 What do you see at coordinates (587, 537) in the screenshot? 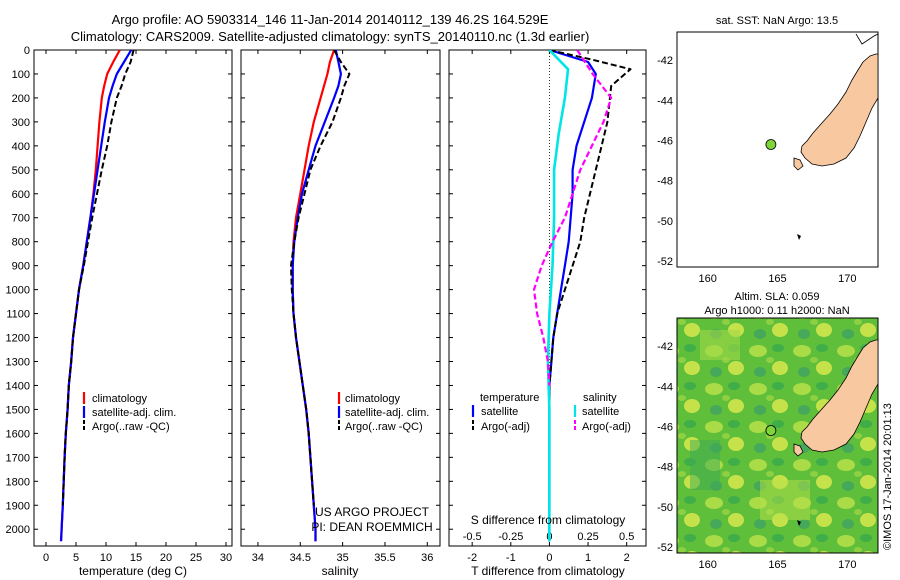
I see `s-tick-label: 0.25` at bounding box center [587, 537].